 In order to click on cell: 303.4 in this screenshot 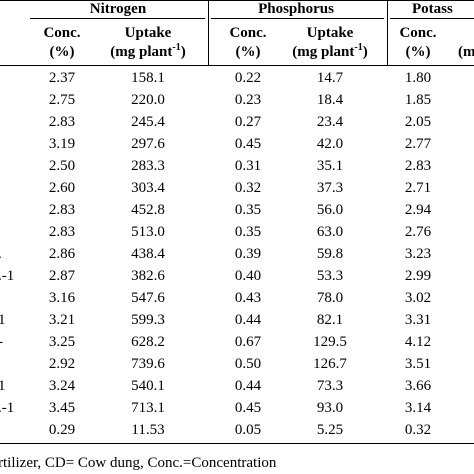, I will do `click(148, 188)`.